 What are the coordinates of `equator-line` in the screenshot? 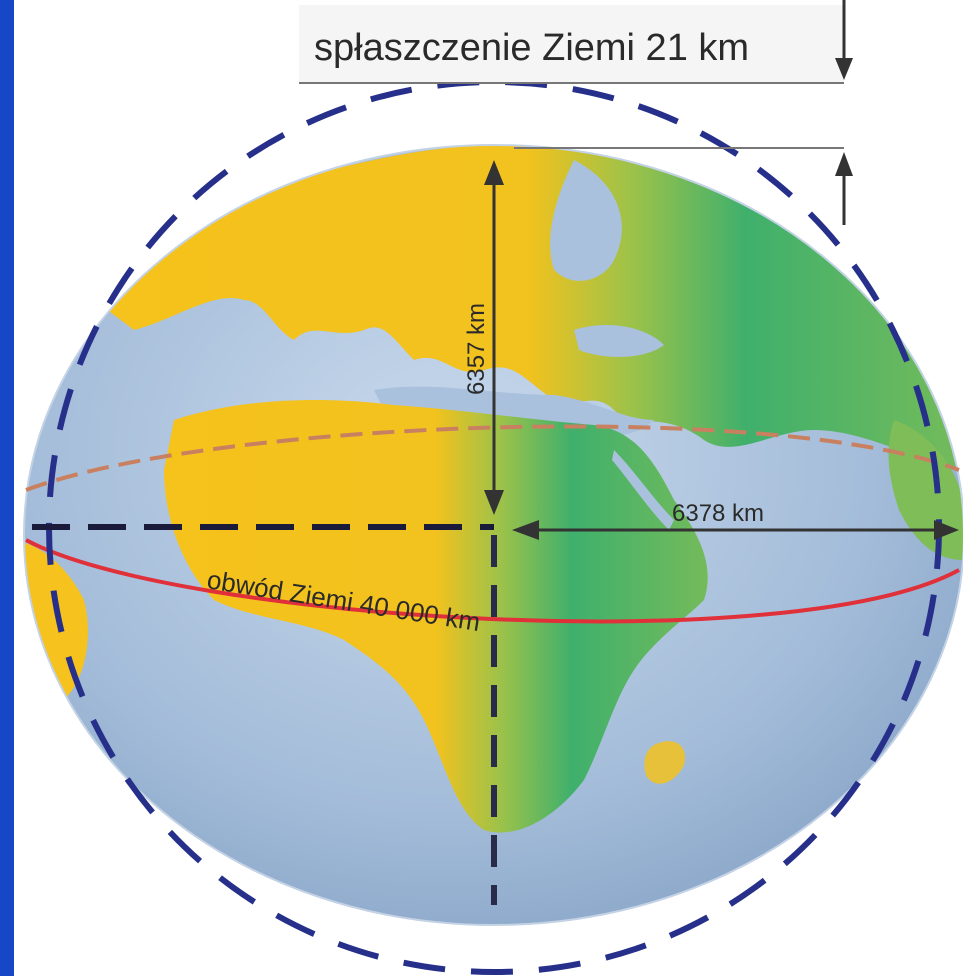 It's located at (492, 581).